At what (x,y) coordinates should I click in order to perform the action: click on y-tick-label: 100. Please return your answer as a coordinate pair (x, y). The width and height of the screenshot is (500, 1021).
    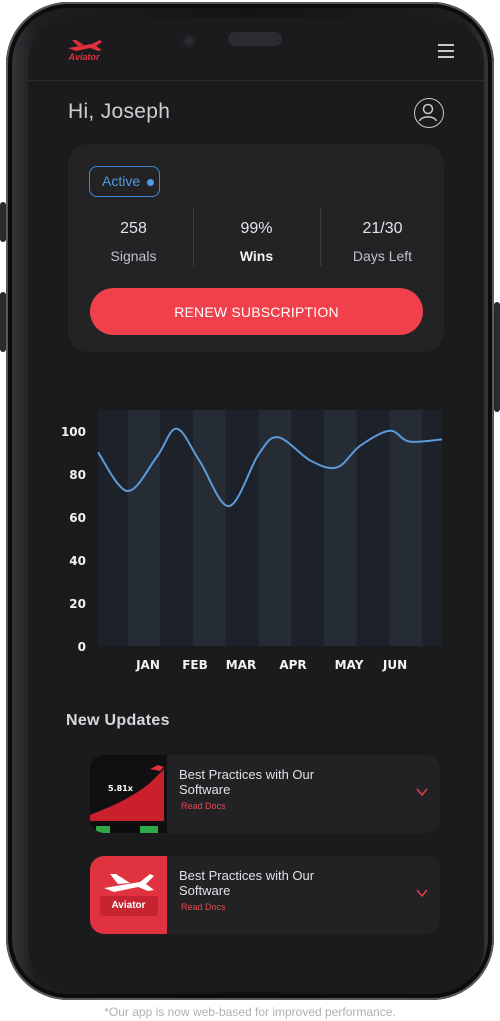
    Looking at the image, I should click on (73, 432).